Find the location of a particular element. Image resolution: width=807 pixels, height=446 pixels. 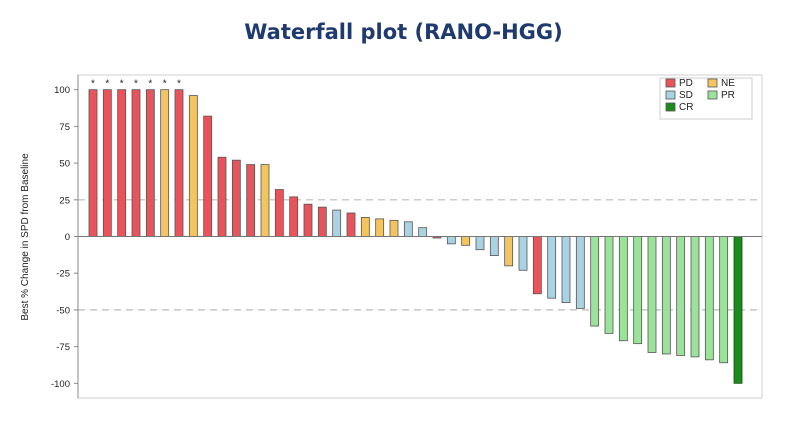

legend-swatch-ne is located at coordinates (712, 83).